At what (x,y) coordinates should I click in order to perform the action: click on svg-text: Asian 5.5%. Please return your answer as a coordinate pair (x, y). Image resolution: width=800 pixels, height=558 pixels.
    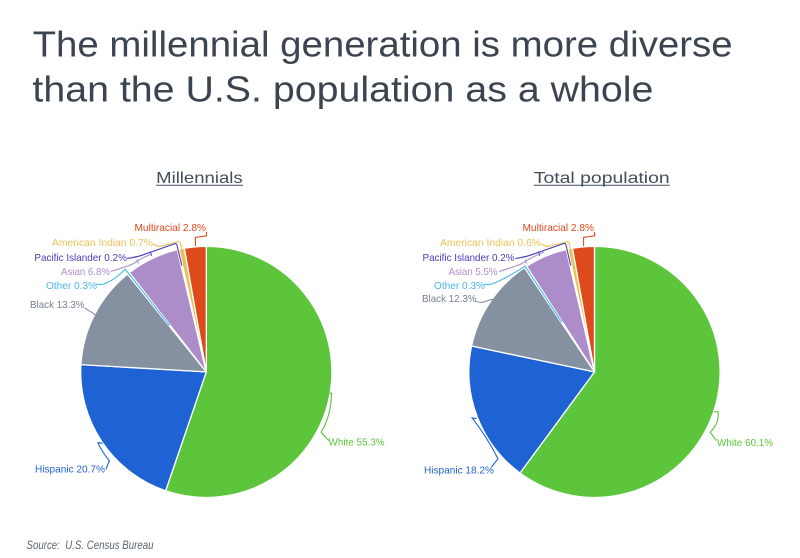
    Looking at the image, I should click on (473, 272).